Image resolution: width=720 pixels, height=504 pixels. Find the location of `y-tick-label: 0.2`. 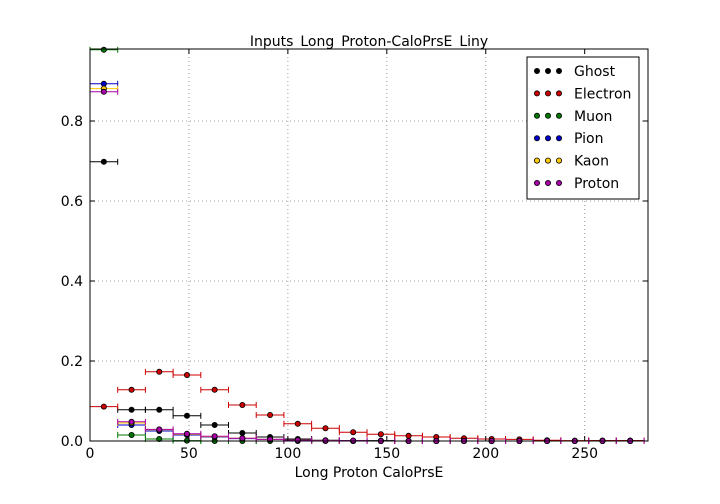

y-tick-label: 0.2 is located at coordinates (72, 362).